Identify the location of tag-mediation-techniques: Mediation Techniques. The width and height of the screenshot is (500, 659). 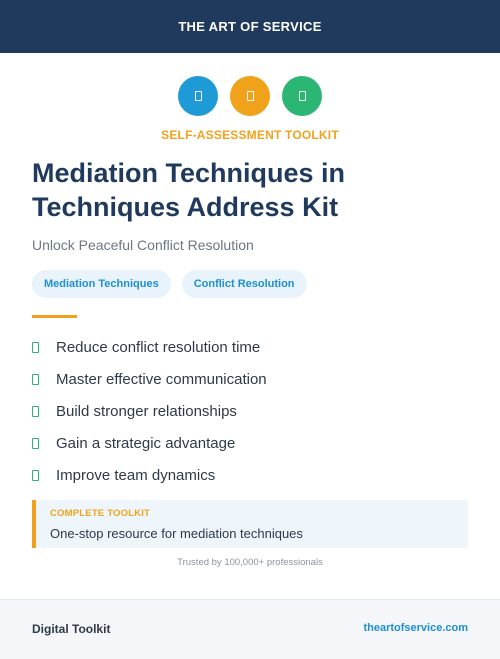
(101, 284).